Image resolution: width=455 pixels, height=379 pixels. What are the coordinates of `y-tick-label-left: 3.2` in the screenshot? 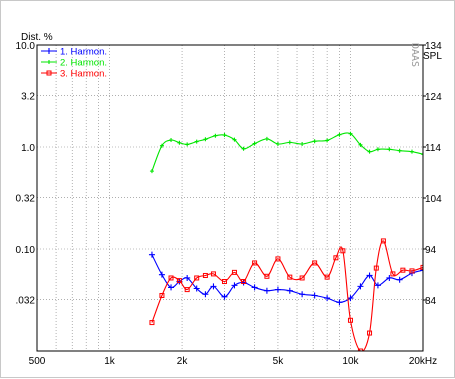 It's located at (28, 96).